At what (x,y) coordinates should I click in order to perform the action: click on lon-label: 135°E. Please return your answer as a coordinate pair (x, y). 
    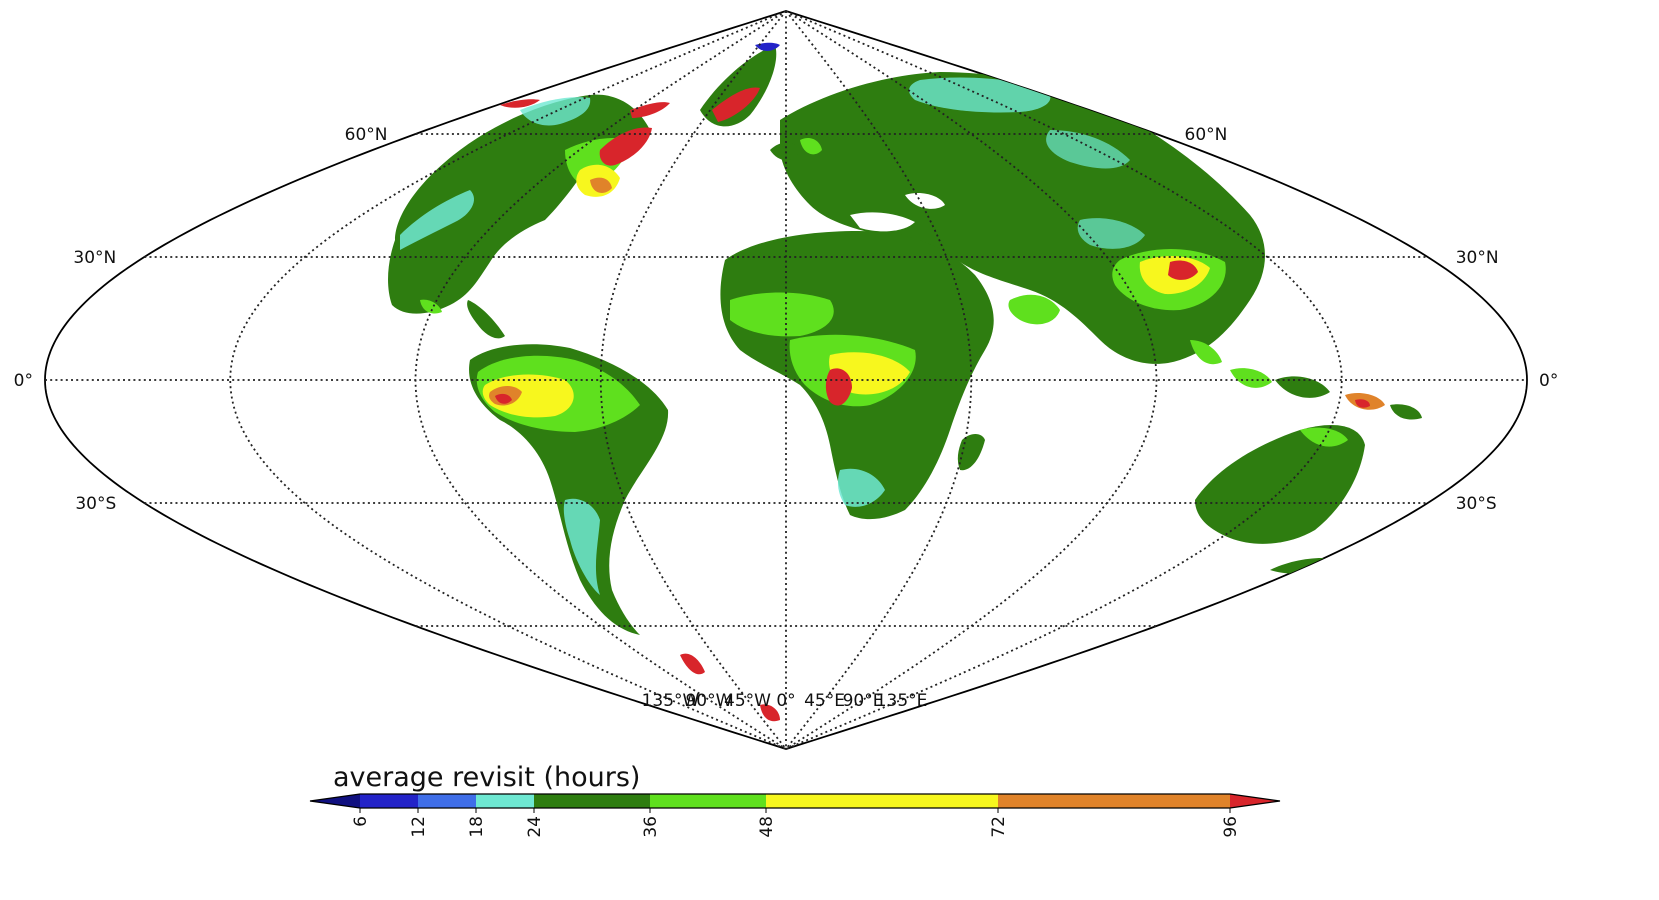
    Looking at the image, I should click on (902, 701).